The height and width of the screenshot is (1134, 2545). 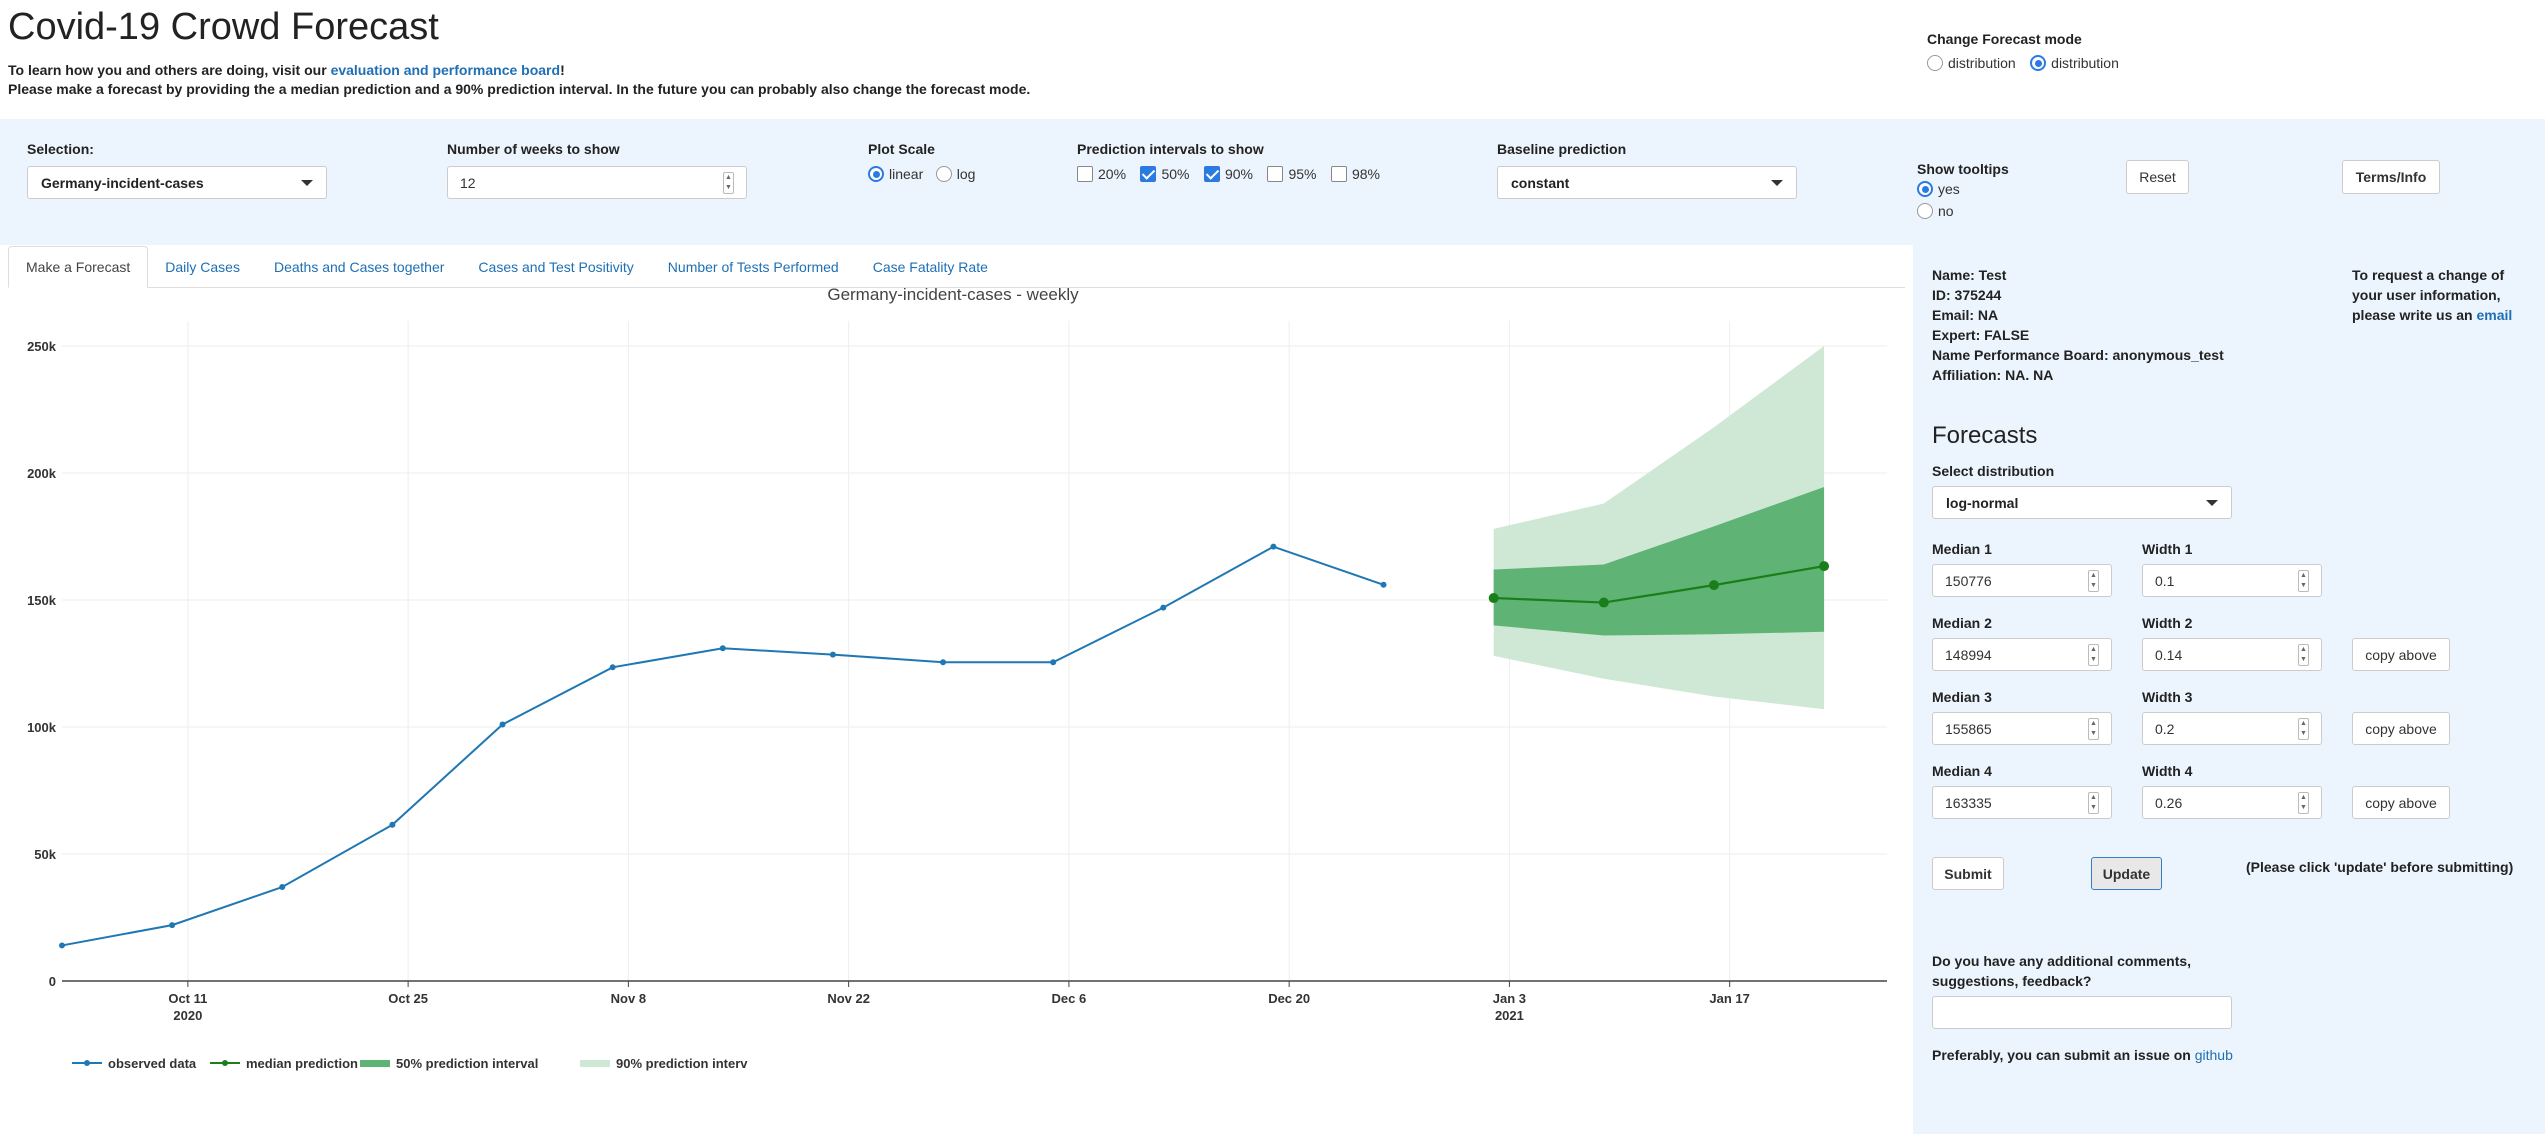 What do you see at coordinates (2167, 549) in the screenshot?
I see `width-label: Width 1` at bounding box center [2167, 549].